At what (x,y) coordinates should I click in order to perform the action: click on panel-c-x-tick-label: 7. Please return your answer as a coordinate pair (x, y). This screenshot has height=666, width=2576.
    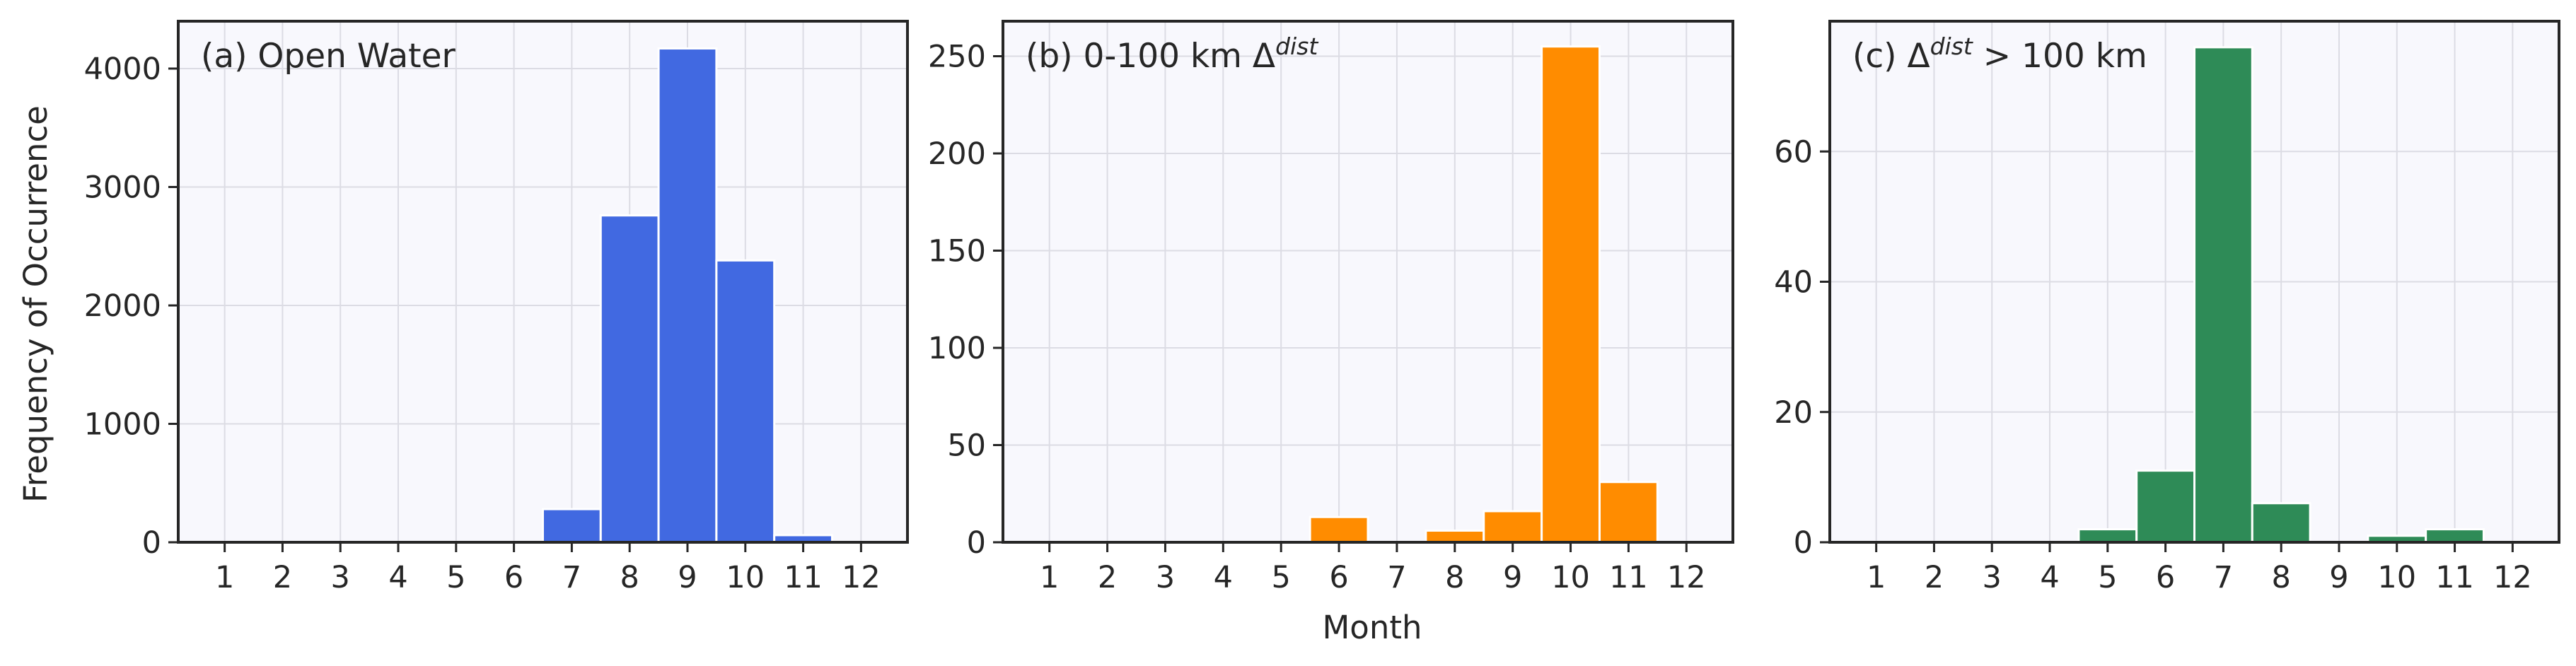
    Looking at the image, I should click on (2223, 577).